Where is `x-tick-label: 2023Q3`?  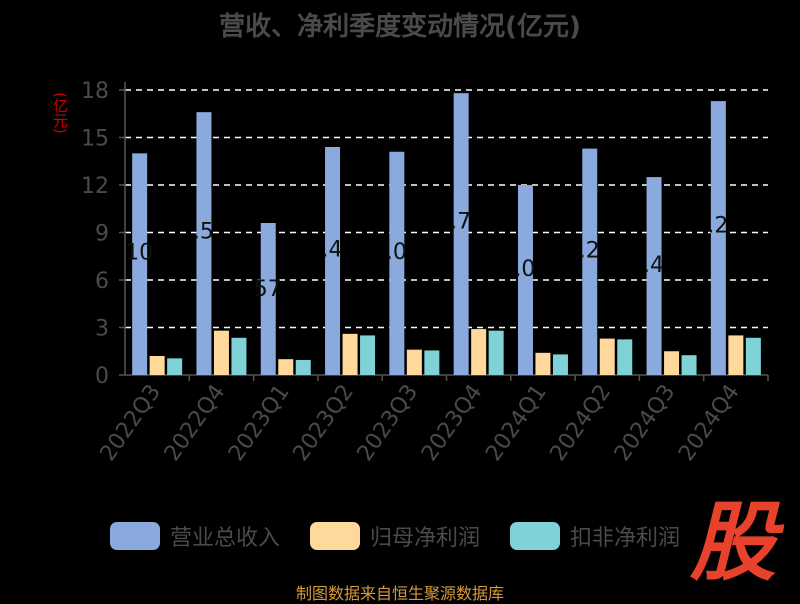
x-tick-label: 2023Q3 is located at coordinates (388, 423).